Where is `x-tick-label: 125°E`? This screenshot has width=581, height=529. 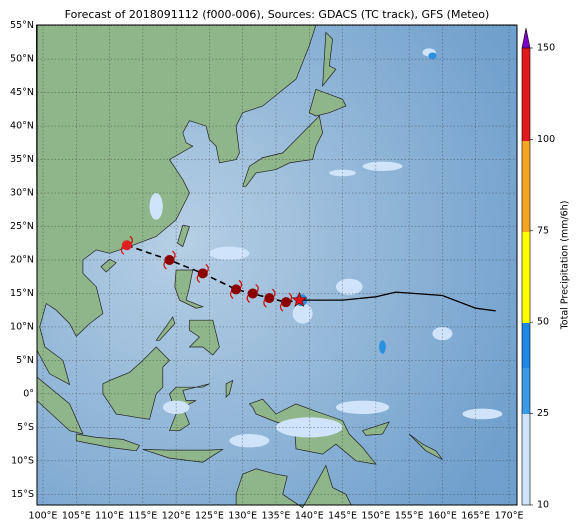
x-tick-label: 125°E is located at coordinates (209, 516).